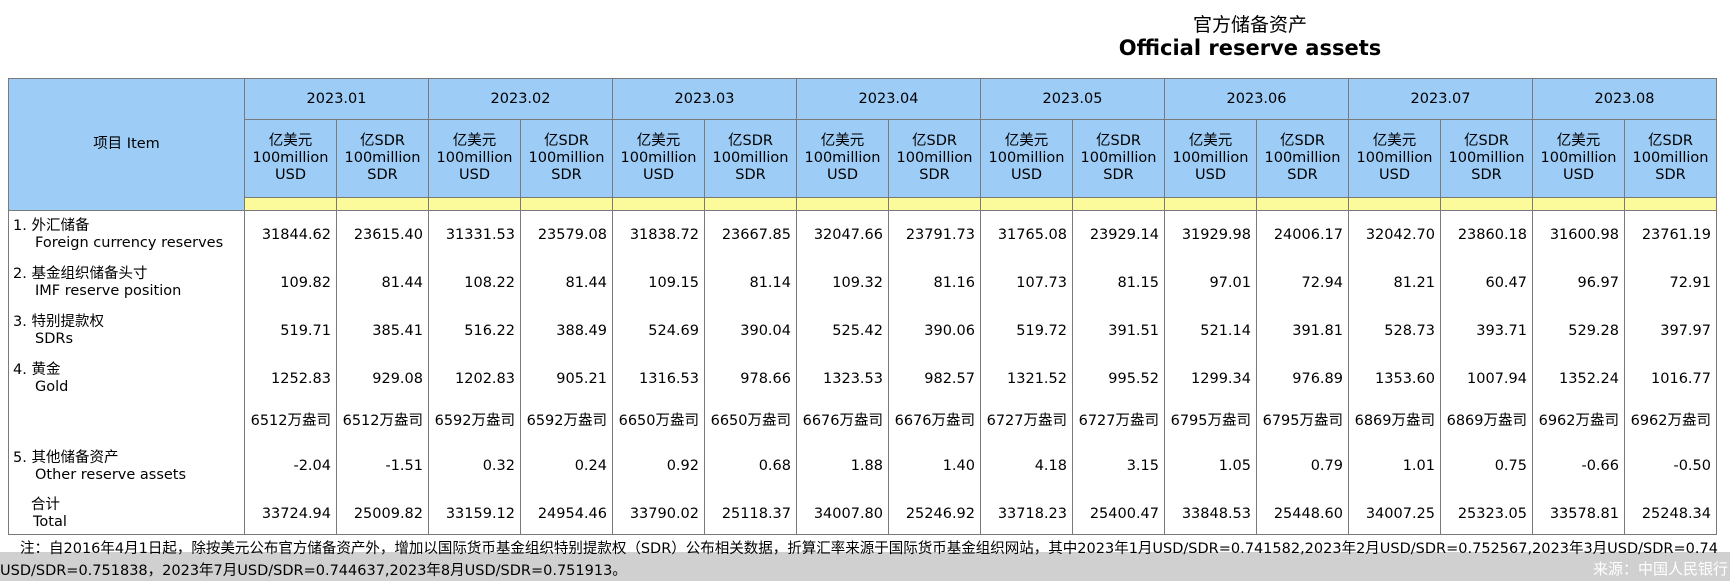 The height and width of the screenshot is (581, 1730). Describe the element at coordinates (126, 379) in the screenshot. I see `row-label: 4. 黄金 Gold` at that location.